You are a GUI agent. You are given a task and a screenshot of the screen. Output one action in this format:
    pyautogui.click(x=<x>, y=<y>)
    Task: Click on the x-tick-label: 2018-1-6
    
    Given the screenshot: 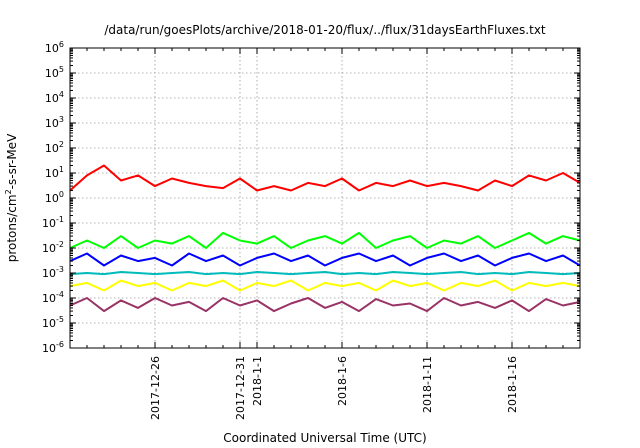 What is the action you would take?
    pyautogui.click(x=342, y=381)
    